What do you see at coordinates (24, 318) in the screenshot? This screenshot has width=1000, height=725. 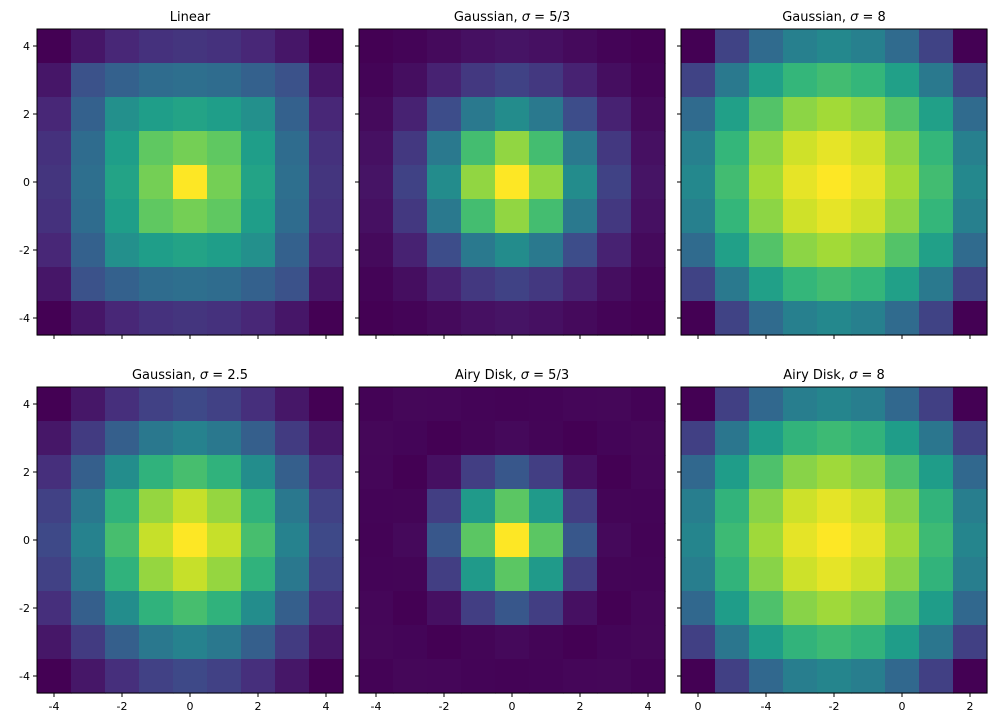 I see `y-tick-label: -4` at bounding box center [24, 318].